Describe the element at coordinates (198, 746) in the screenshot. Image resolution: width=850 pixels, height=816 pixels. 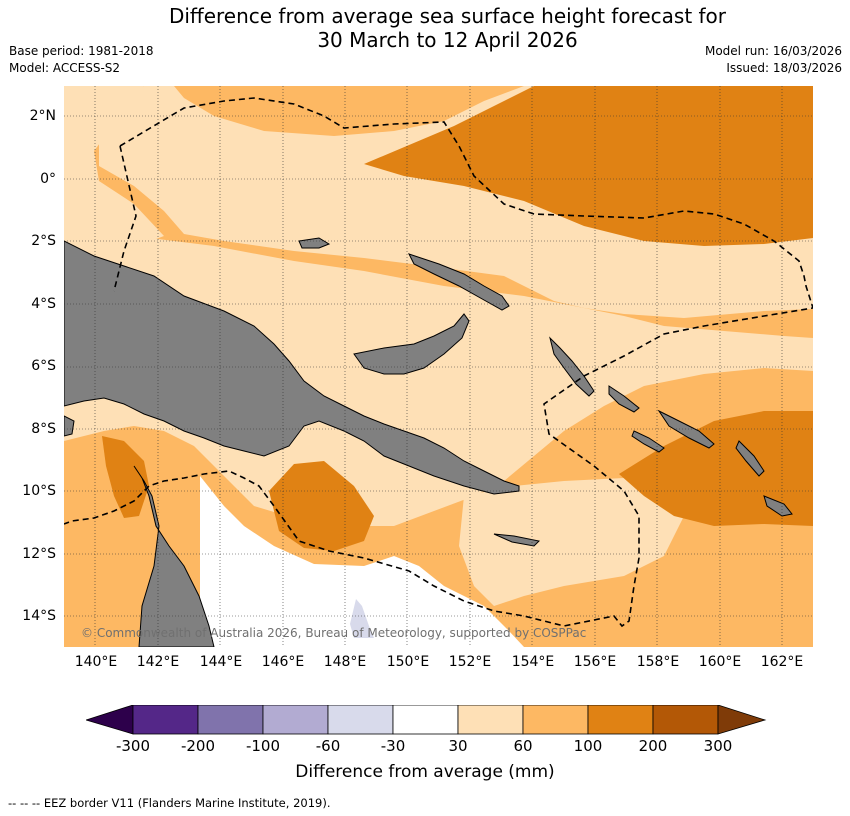
I see `colorbar-tick-m200: -200` at that location.